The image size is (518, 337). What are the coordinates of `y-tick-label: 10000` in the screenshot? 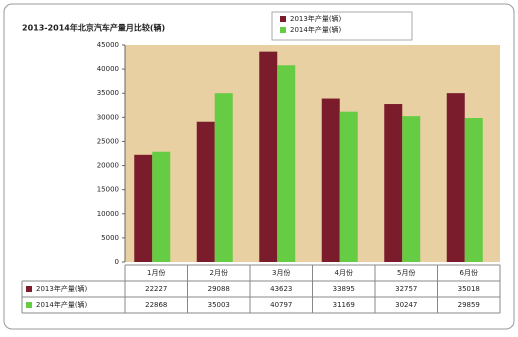 It's located at (108, 214).